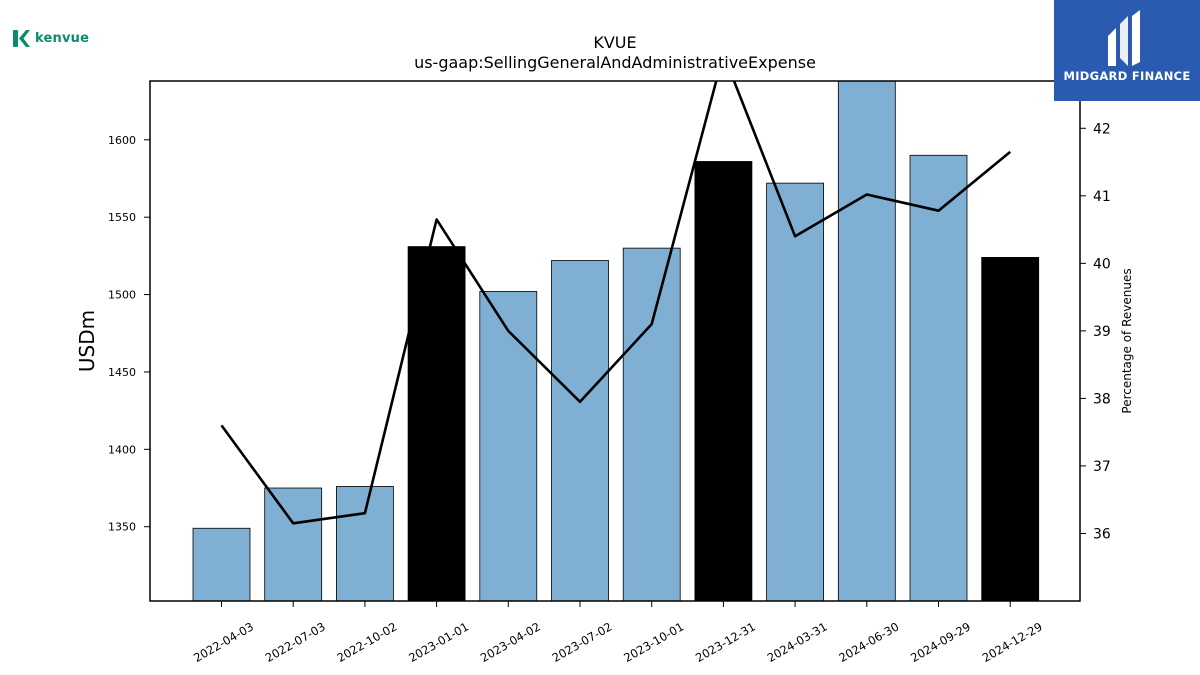  I want to click on y-tick-label: 1350, so click(122, 527).